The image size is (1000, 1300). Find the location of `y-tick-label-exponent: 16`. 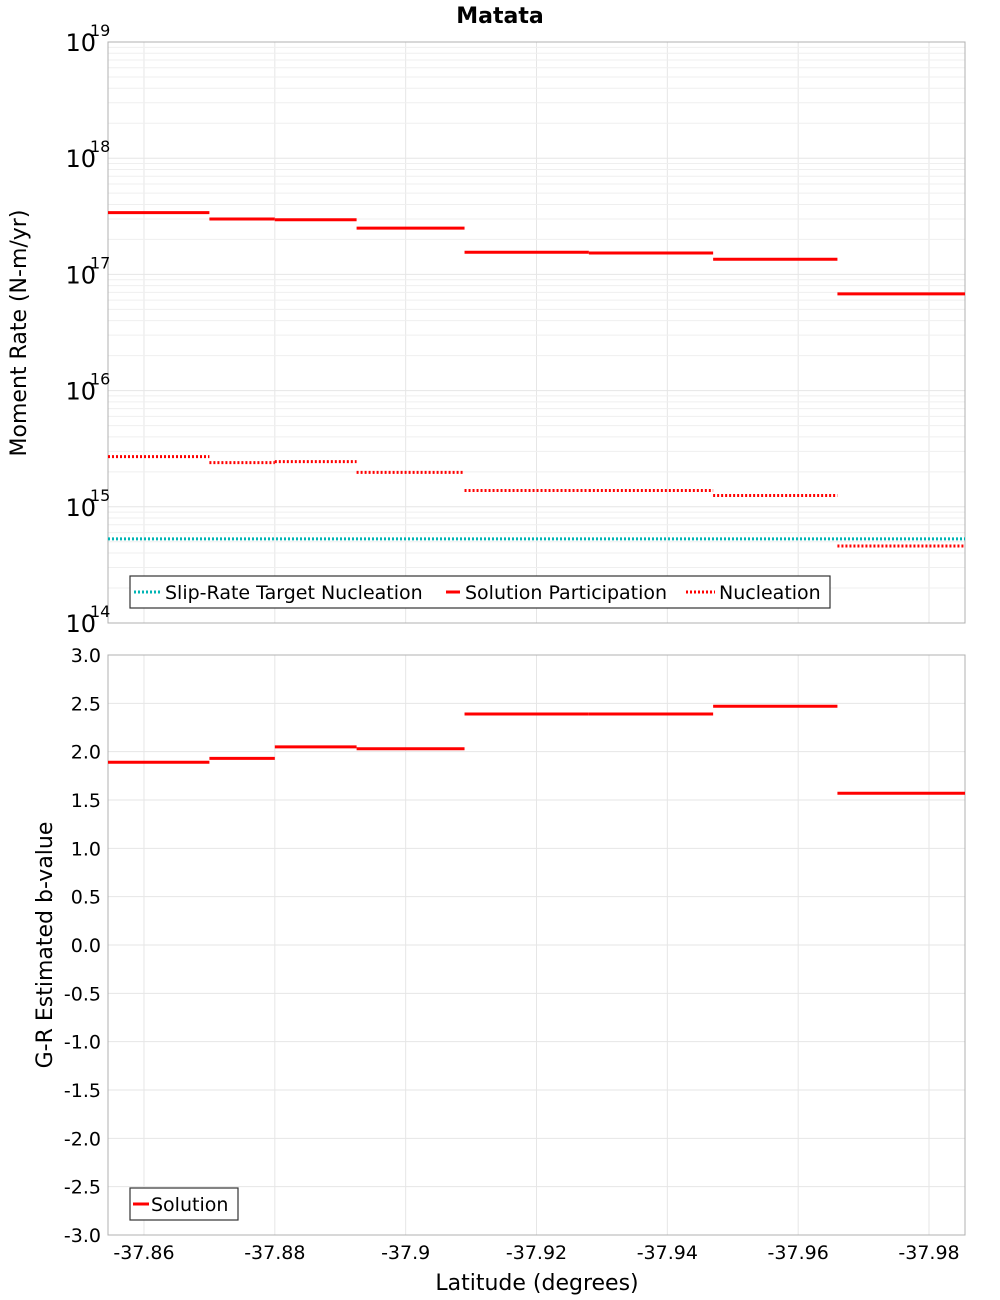

y-tick-label-exponent: 16 is located at coordinates (100, 379).